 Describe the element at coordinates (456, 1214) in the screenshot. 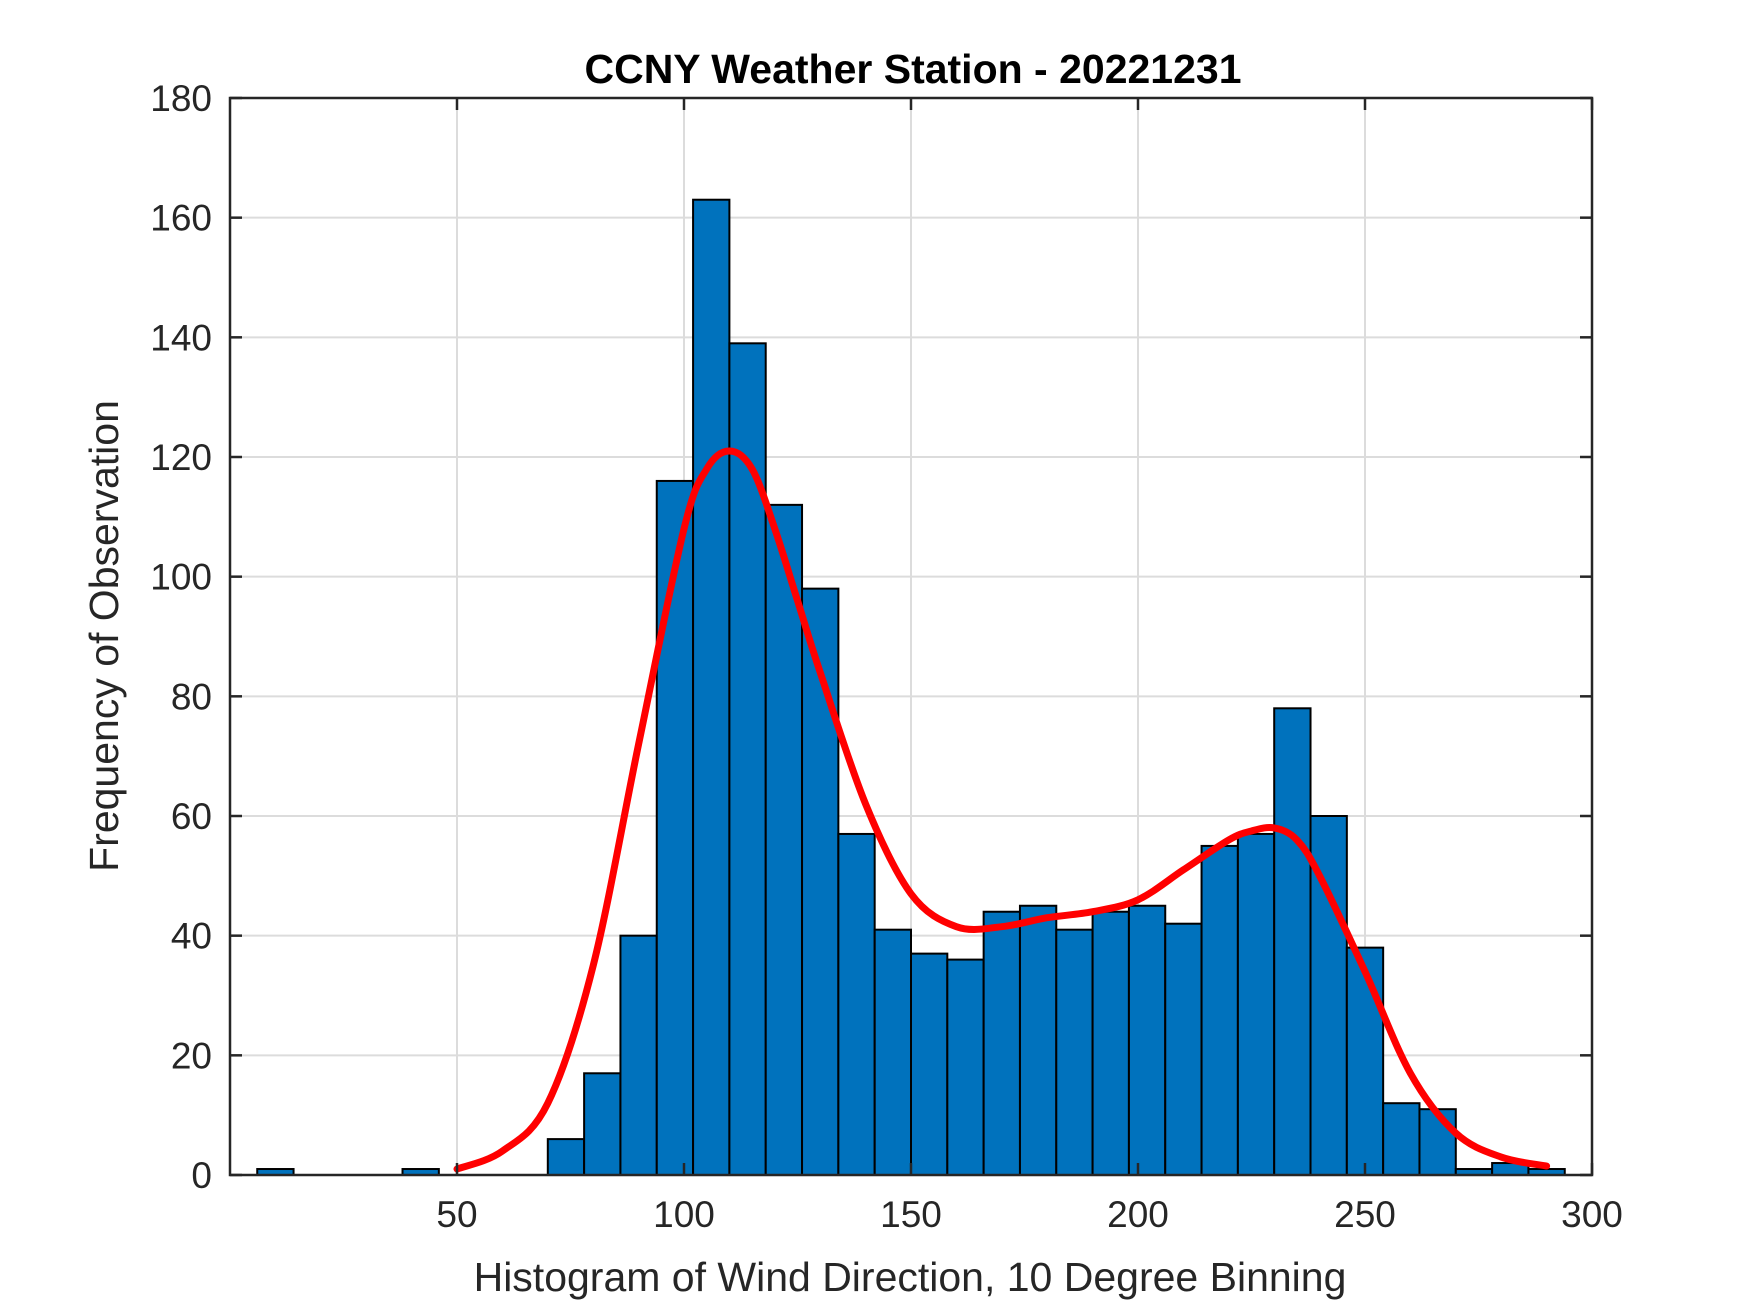

I see `x-tick-label: 50` at that location.